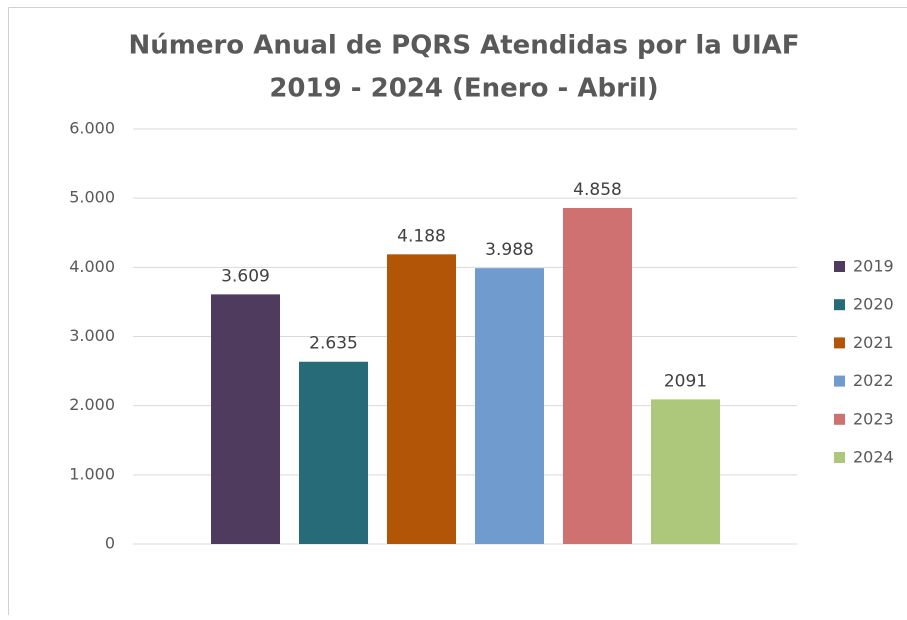  I want to click on data-label: 4.188, so click(421, 236).